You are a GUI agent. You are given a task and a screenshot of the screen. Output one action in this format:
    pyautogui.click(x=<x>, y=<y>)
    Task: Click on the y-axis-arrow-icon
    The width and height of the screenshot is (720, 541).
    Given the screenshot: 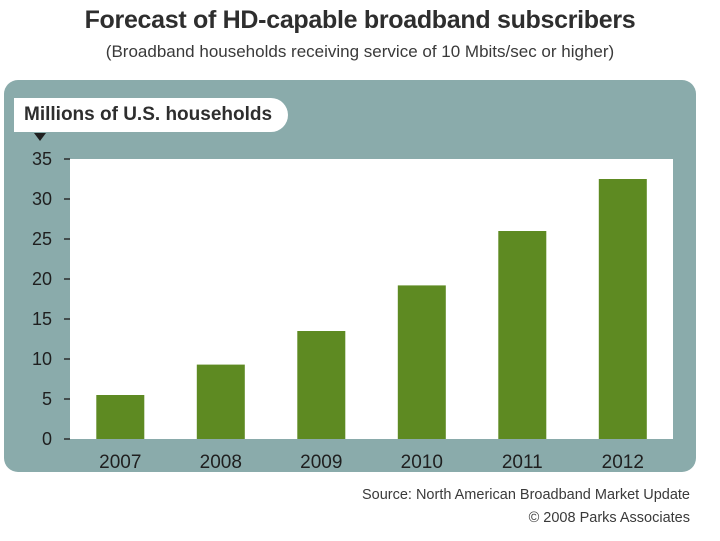 What is the action you would take?
    pyautogui.click(x=40, y=137)
    